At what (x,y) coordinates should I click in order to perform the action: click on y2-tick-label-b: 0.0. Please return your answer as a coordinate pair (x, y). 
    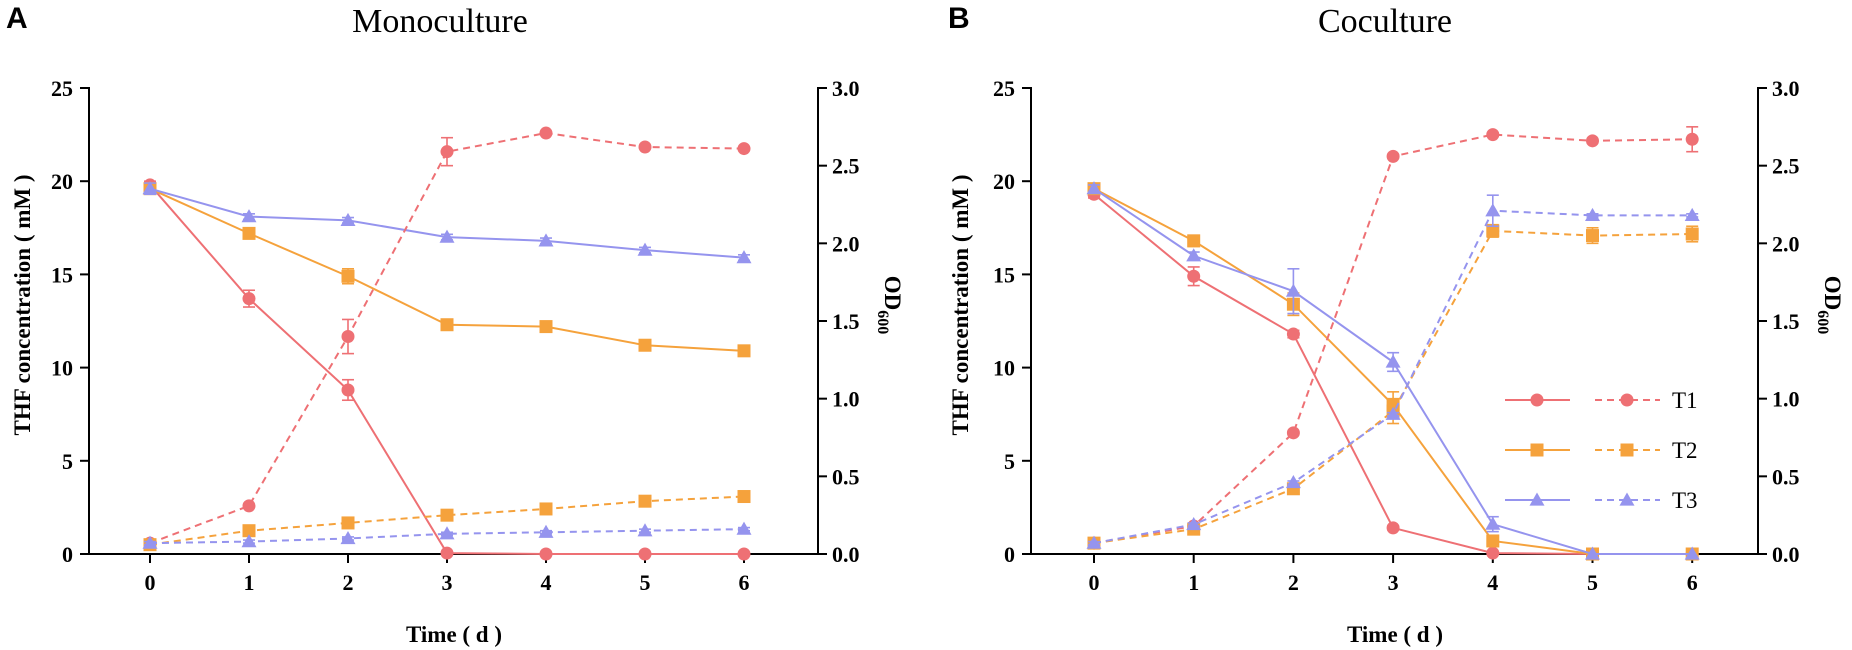
    Looking at the image, I should click on (1786, 554).